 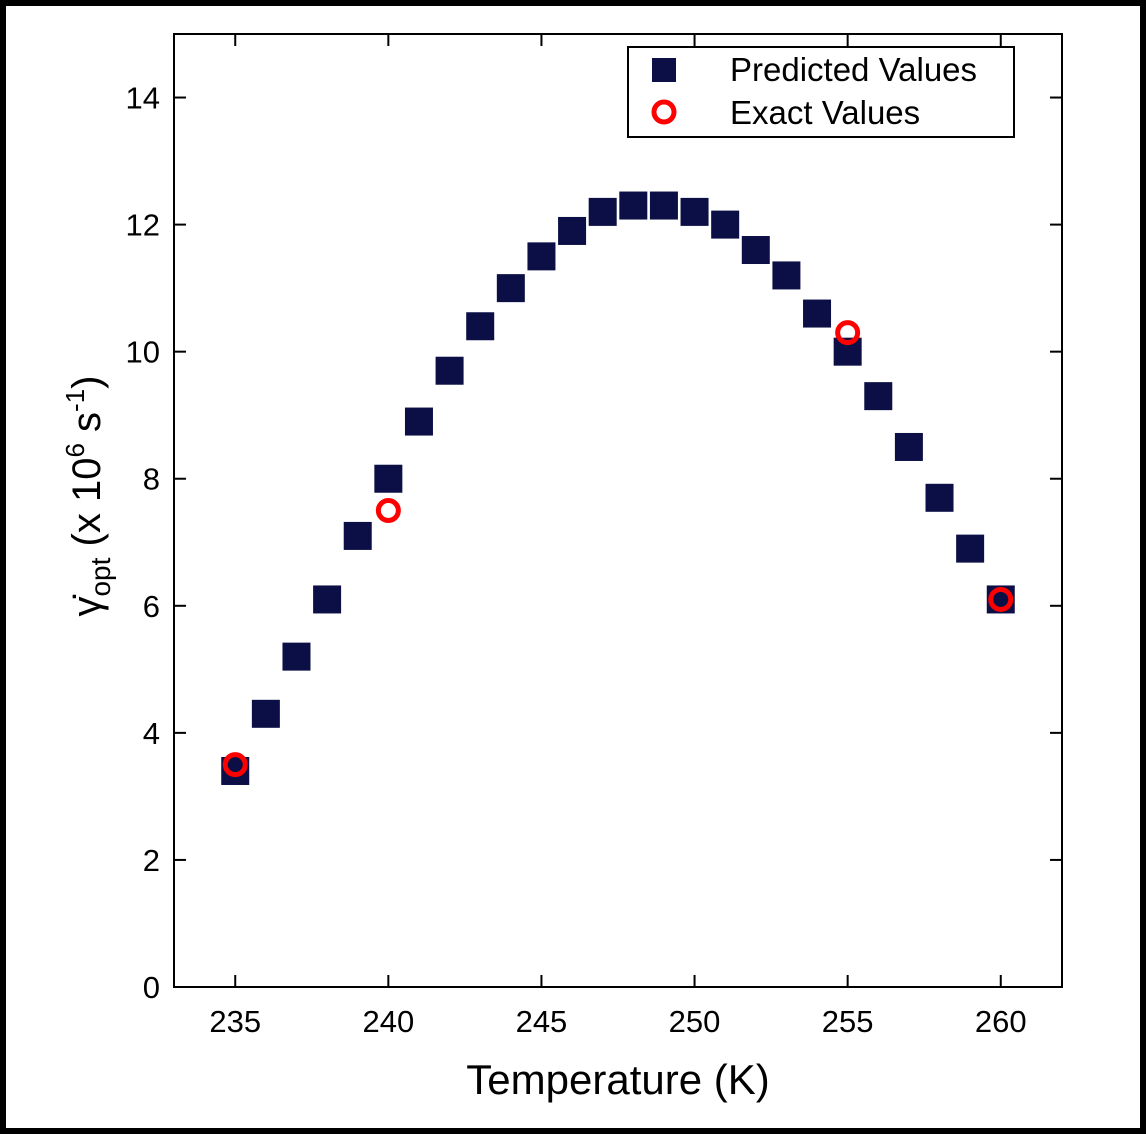 What do you see at coordinates (87, 508) in the screenshot?
I see `y-axis-mid: (x 10` at bounding box center [87, 508].